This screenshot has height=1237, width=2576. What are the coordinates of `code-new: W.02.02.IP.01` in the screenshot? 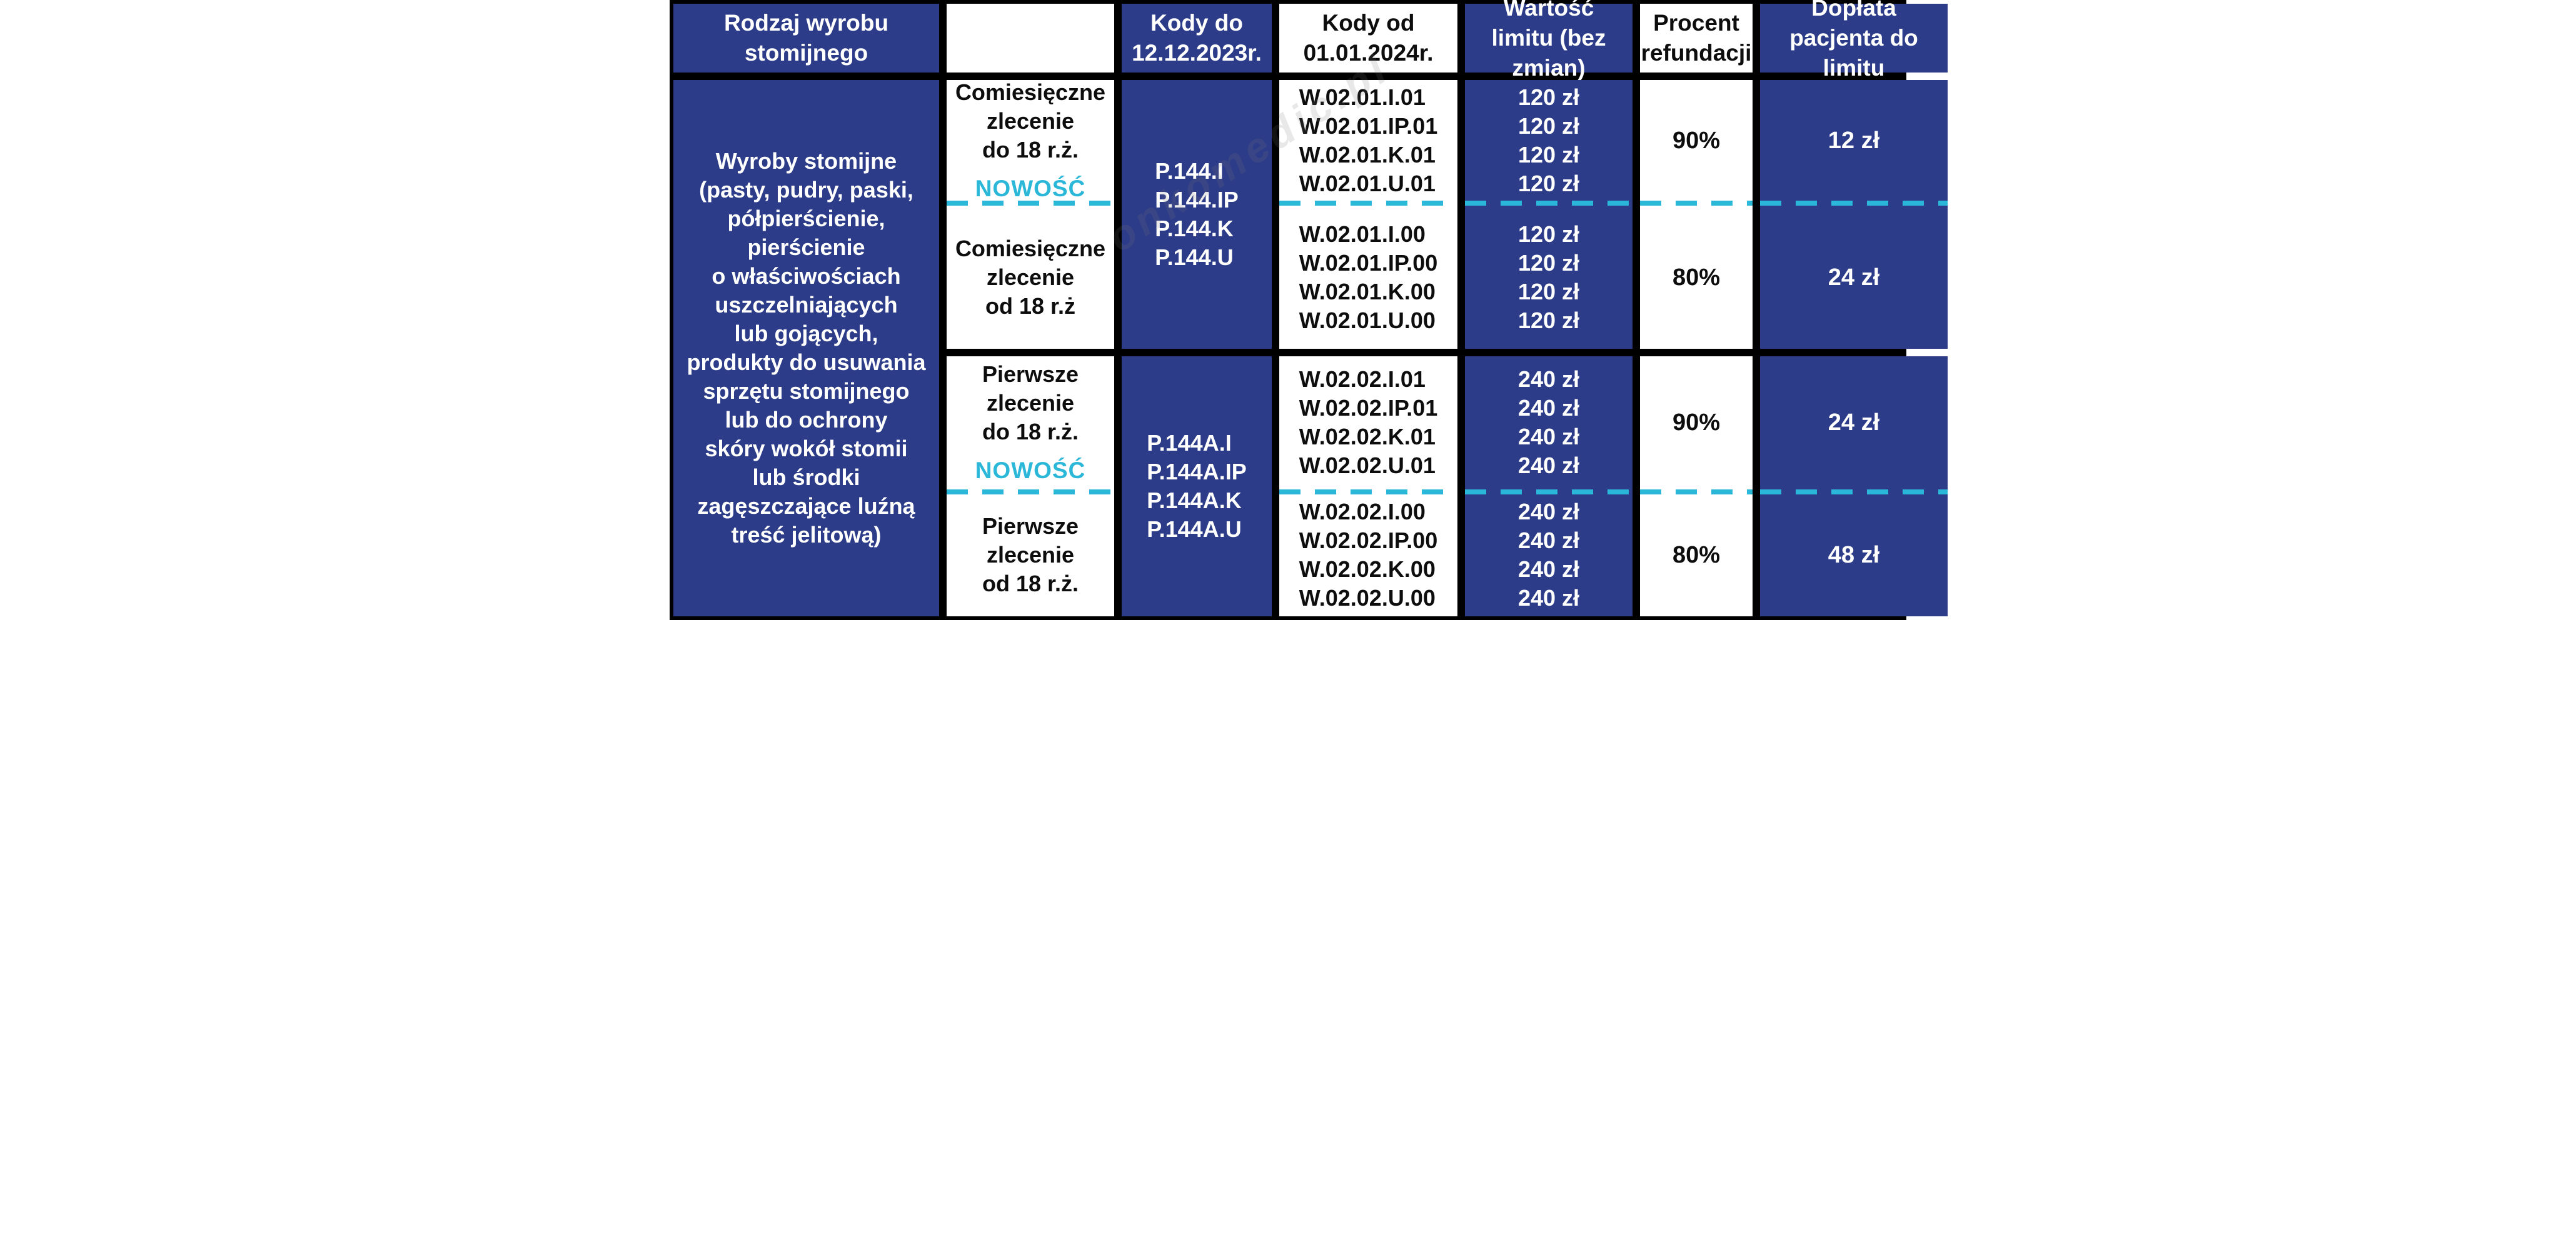 It's located at (1368, 408).